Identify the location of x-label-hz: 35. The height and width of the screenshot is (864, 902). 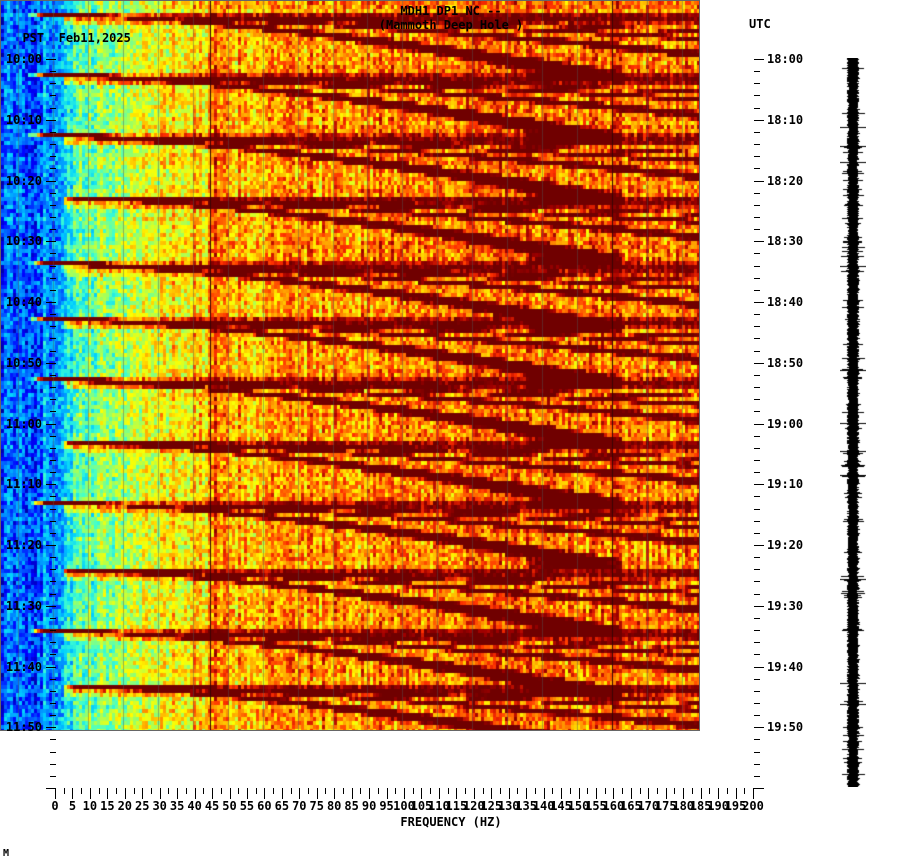
(177, 806).